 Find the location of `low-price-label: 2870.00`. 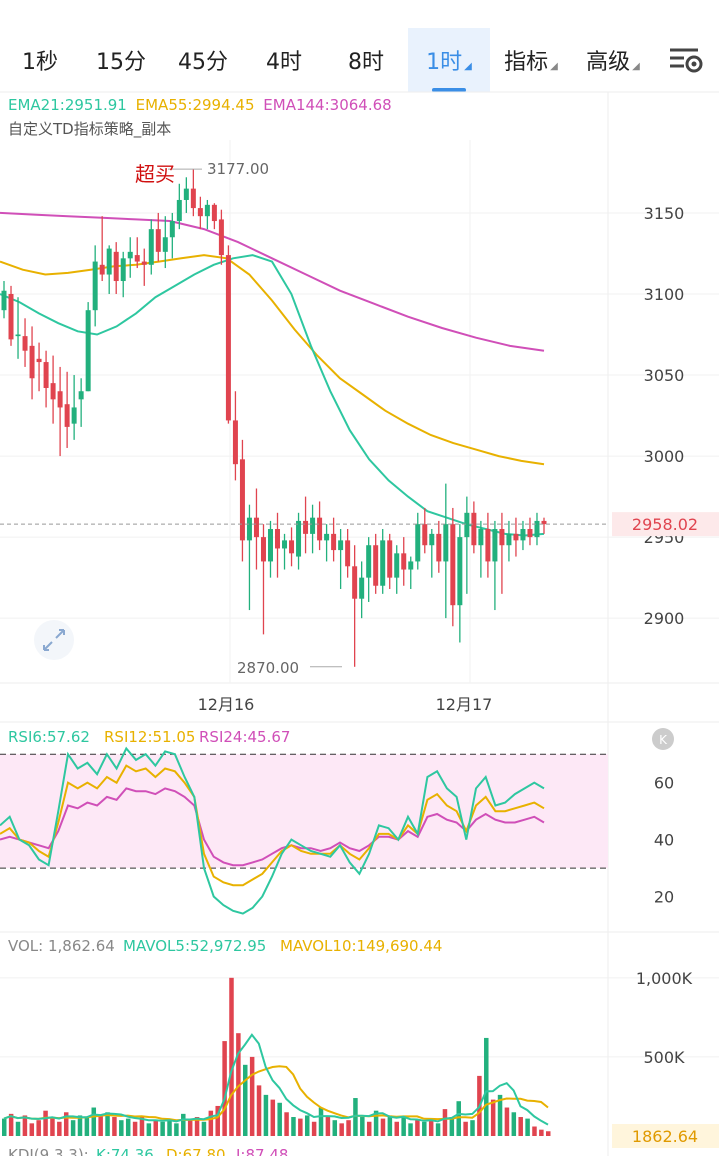

low-price-label: 2870.00 is located at coordinates (268, 668).